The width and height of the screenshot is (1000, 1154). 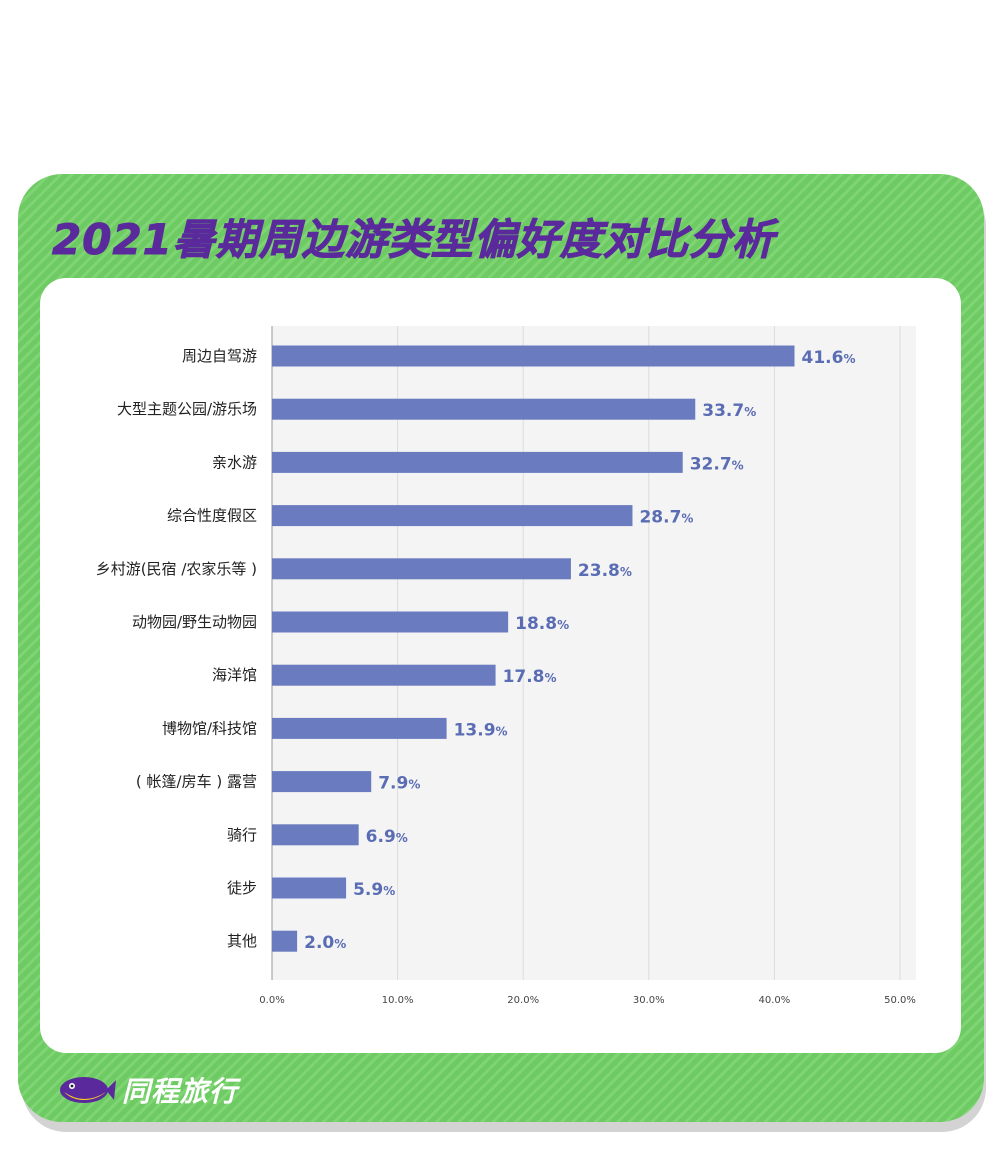 I want to click on category-label: 动物园/野生动物园, so click(x=194, y=622).